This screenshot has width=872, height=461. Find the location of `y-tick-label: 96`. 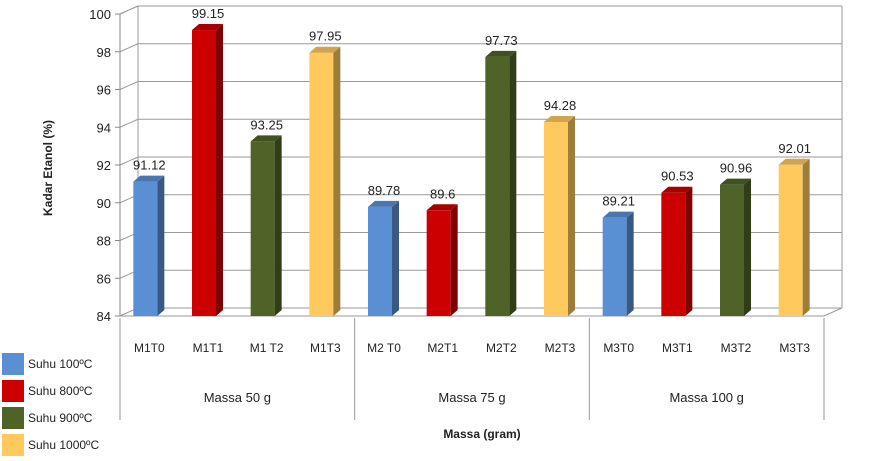

y-tick-label: 96 is located at coordinates (104, 90).